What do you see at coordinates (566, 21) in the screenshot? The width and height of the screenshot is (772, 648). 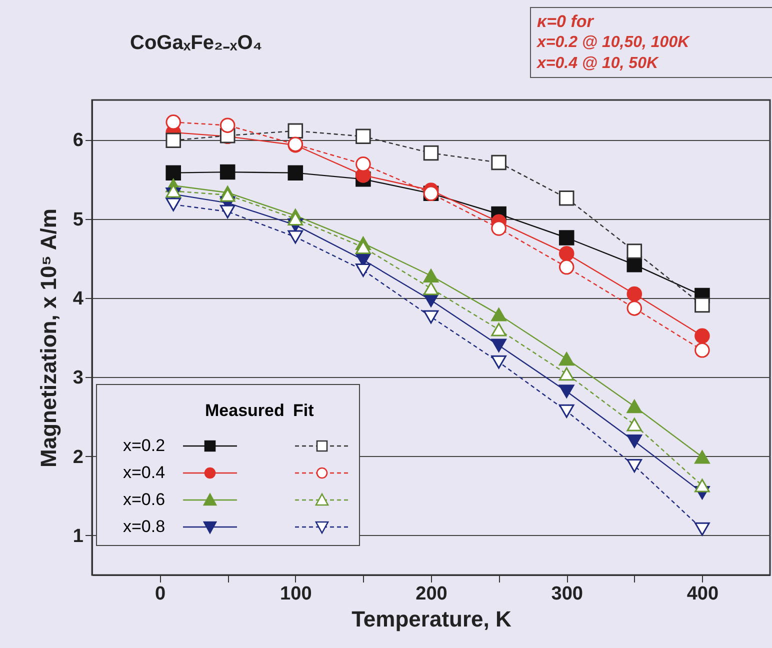 I see `text: κ=0 for` at bounding box center [566, 21].